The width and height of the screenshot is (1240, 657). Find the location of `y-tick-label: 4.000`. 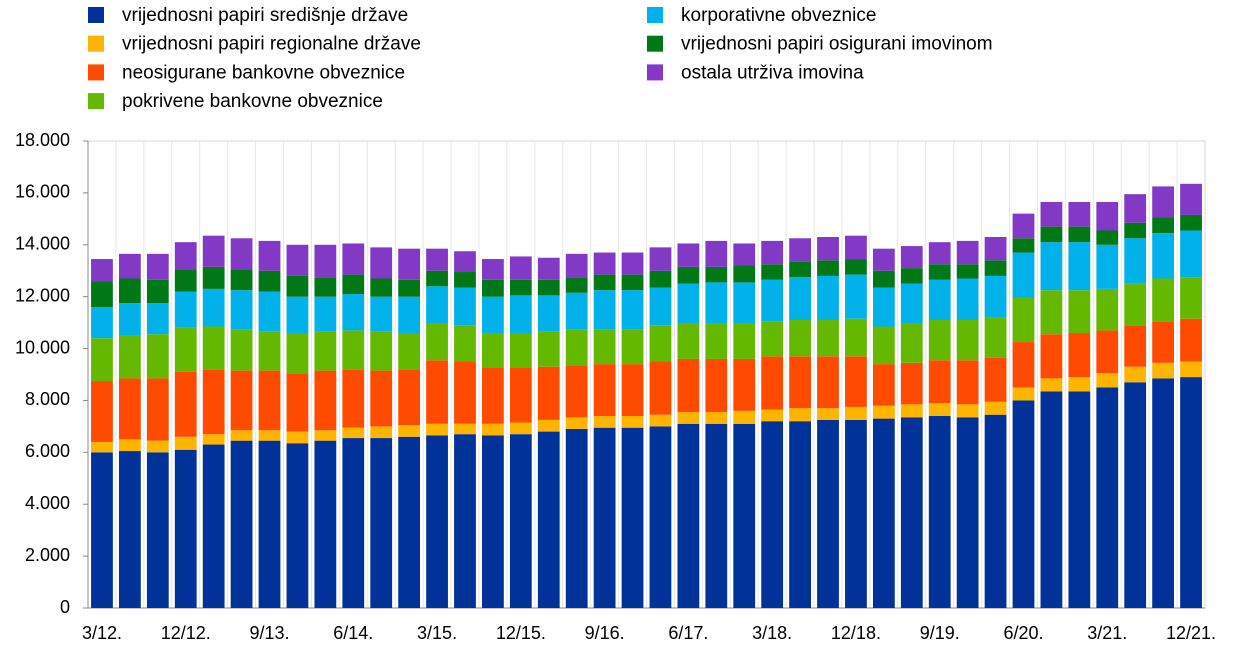

y-tick-label: 4.000 is located at coordinates (47, 503).